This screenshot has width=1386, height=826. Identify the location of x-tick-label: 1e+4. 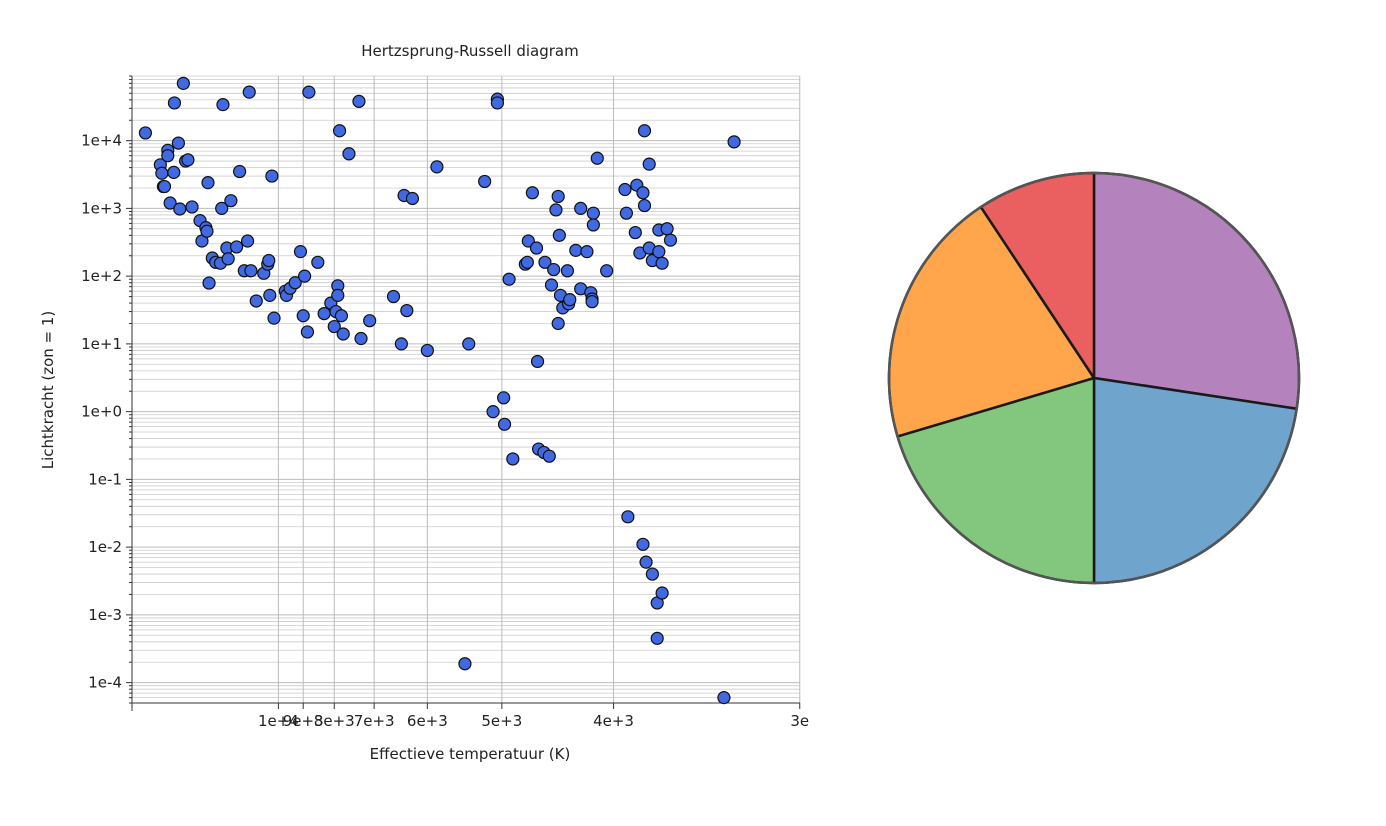
(278, 721).